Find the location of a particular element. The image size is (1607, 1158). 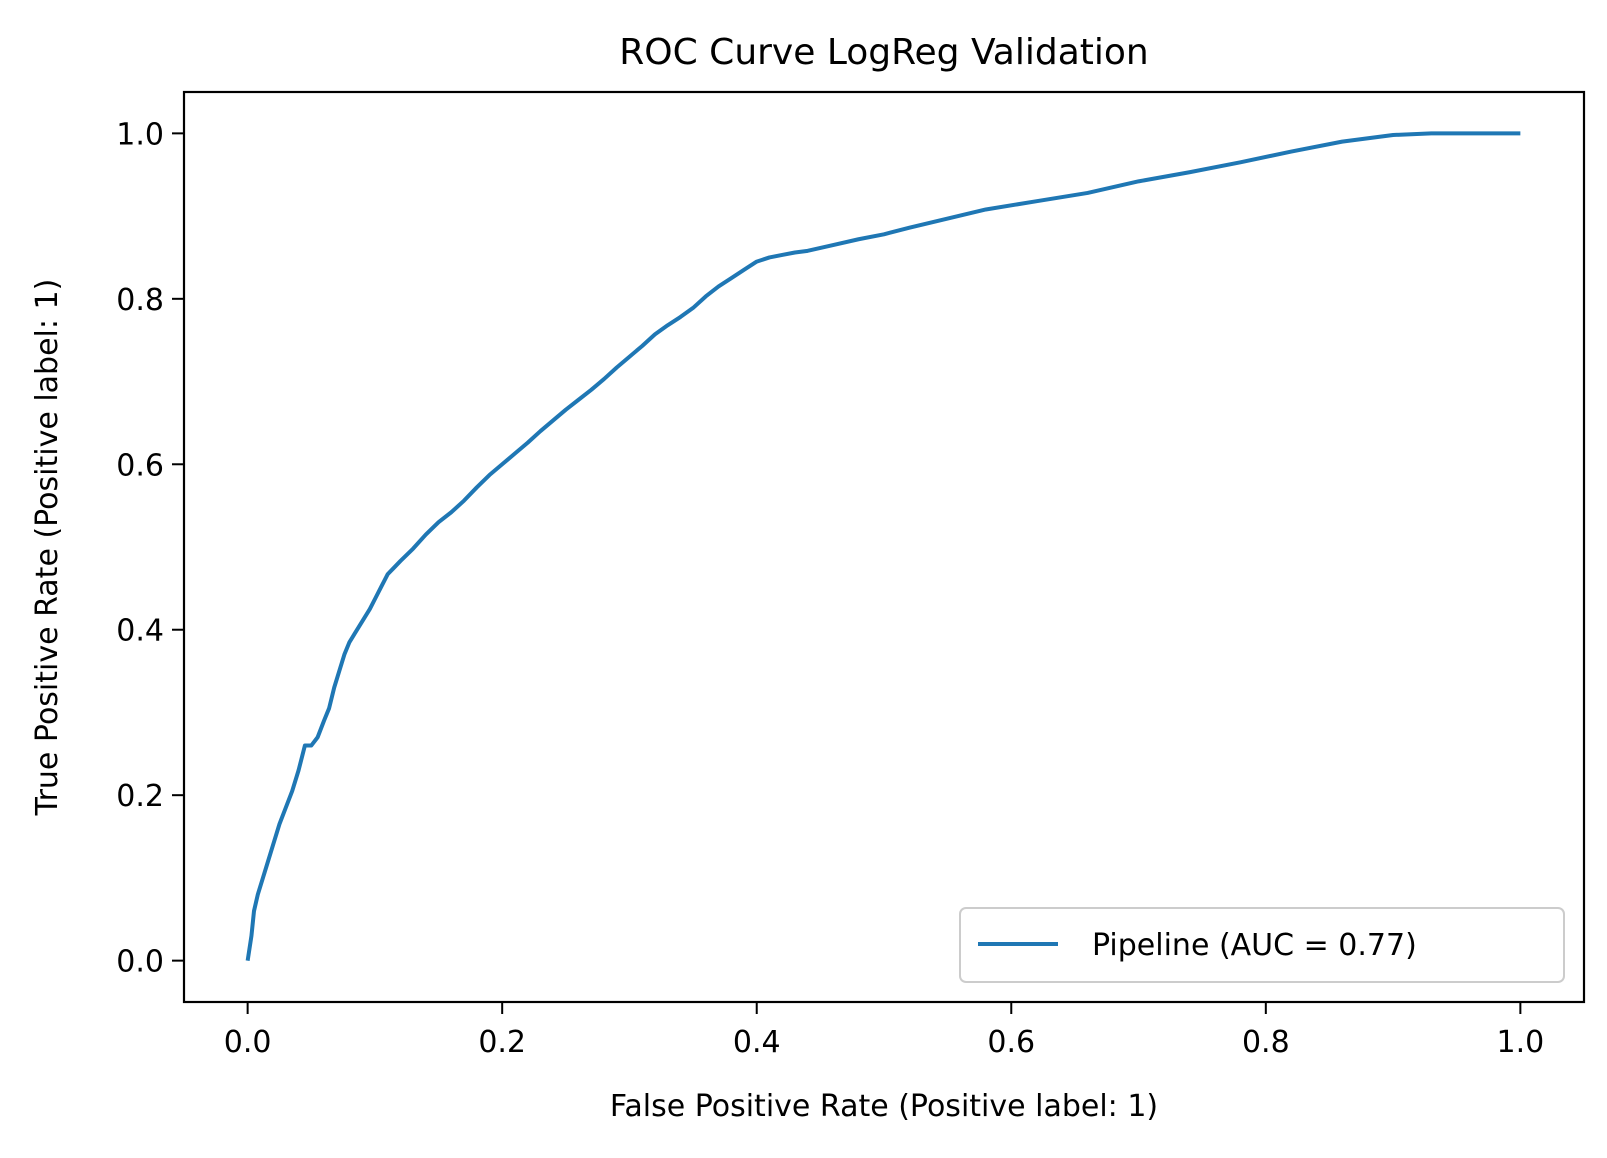

legend: Pipeline (AUC = 0.77) is located at coordinates (1262, 945).